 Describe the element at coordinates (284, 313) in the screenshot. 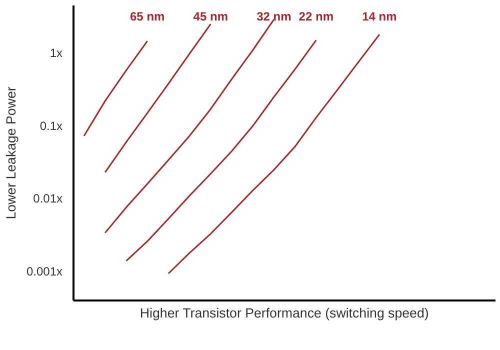

I see `x-axis-title: Higher Transistor Performance (switching speed)` at that location.